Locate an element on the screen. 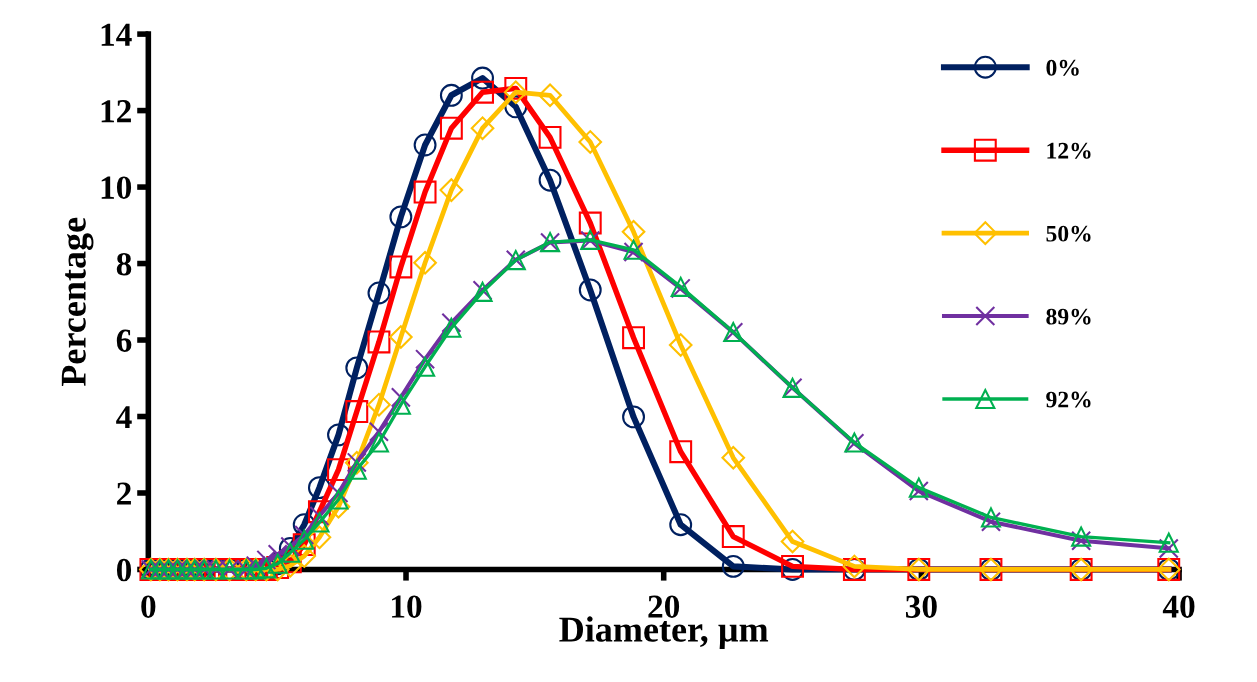  x-tick-label: 20 is located at coordinates (664, 606).